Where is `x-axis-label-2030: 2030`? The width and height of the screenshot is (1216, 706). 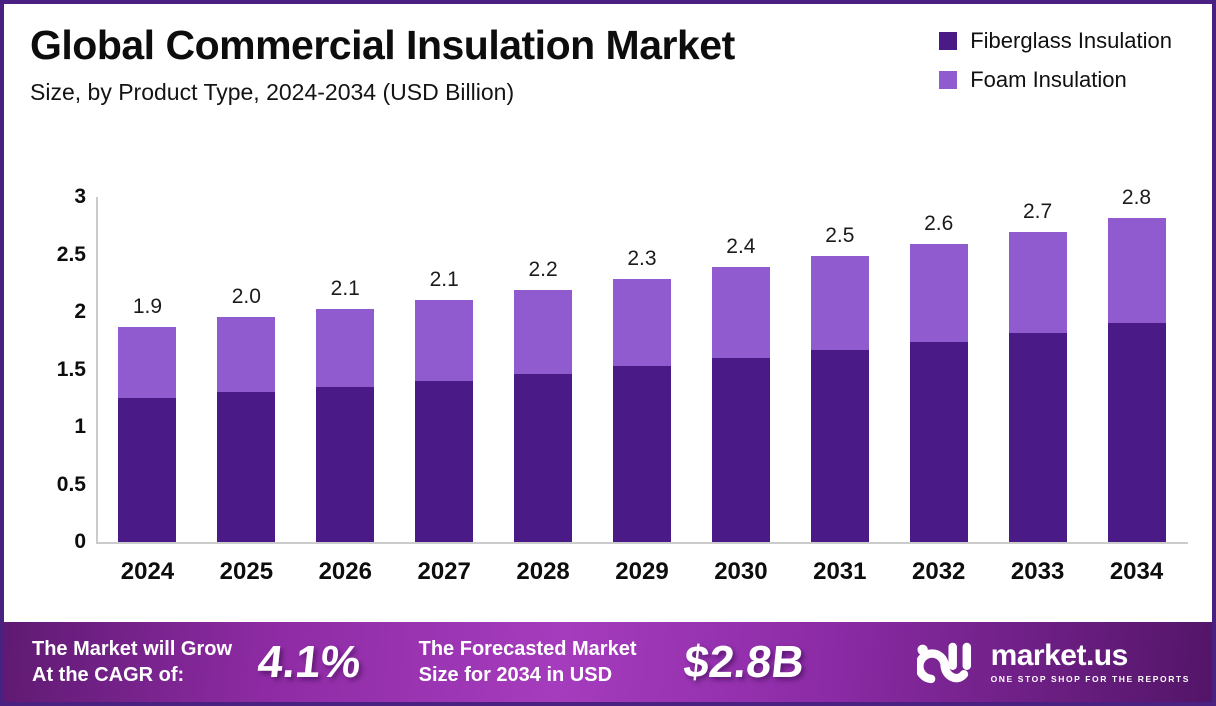 x-axis-label-2030: 2030 is located at coordinates (741, 571).